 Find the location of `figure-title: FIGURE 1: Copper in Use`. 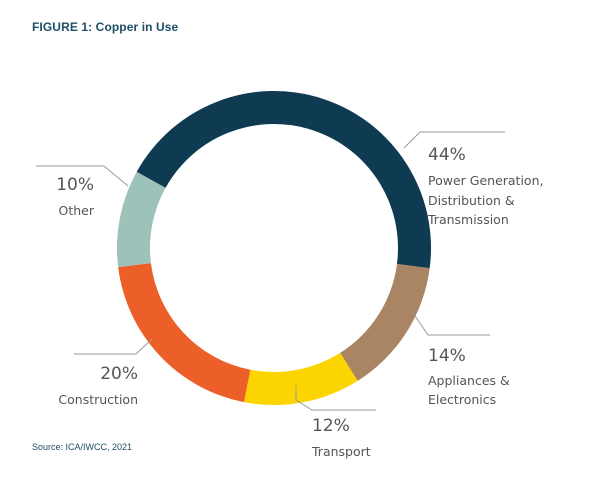

figure-title: FIGURE 1: Copper in Use is located at coordinates (105, 27).